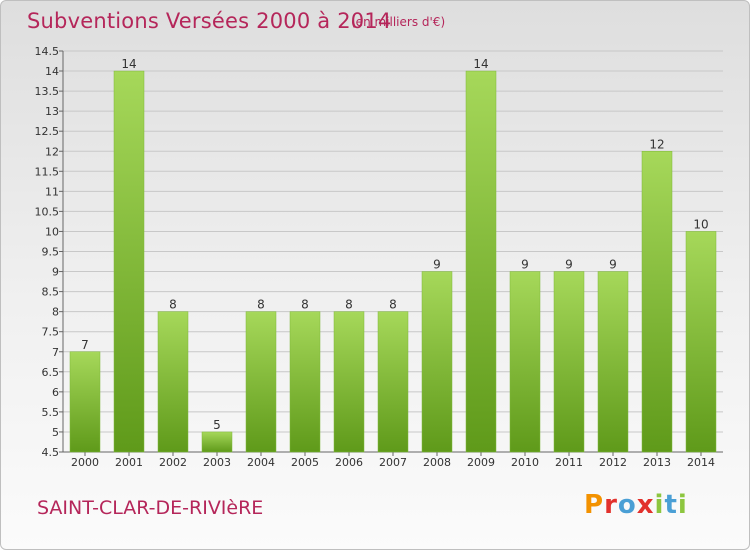 Image resolution: width=750 pixels, height=550 pixels. What do you see at coordinates (701, 342) in the screenshot?
I see `bar-2014` at bounding box center [701, 342].